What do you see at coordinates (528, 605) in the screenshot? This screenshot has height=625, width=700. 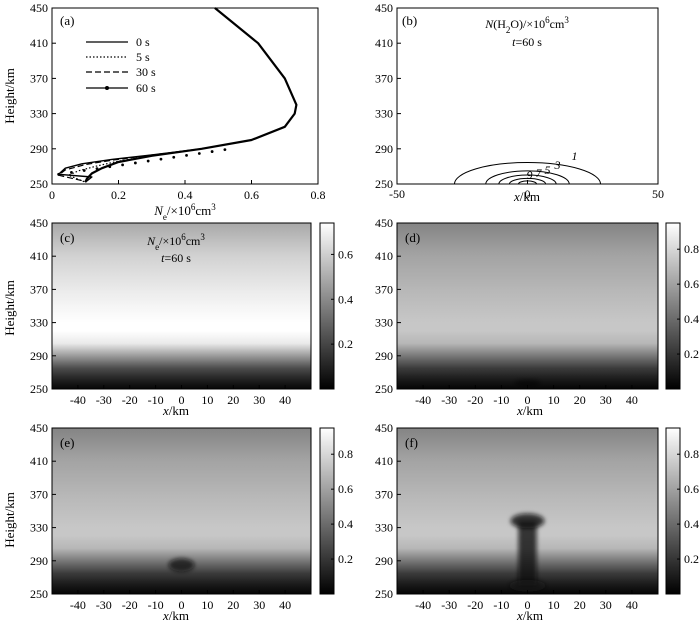 I see `panel-f-xtick-label: 0` at bounding box center [528, 605].